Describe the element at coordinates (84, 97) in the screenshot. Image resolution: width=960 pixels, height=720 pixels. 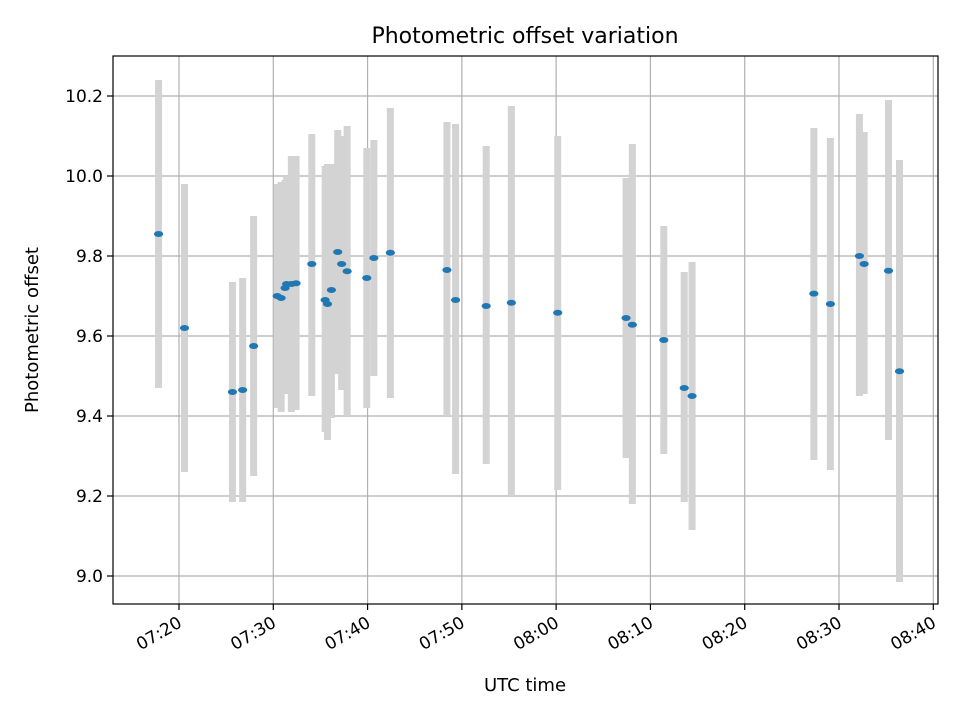
I see `y-tick-label: 10.2` at that location.